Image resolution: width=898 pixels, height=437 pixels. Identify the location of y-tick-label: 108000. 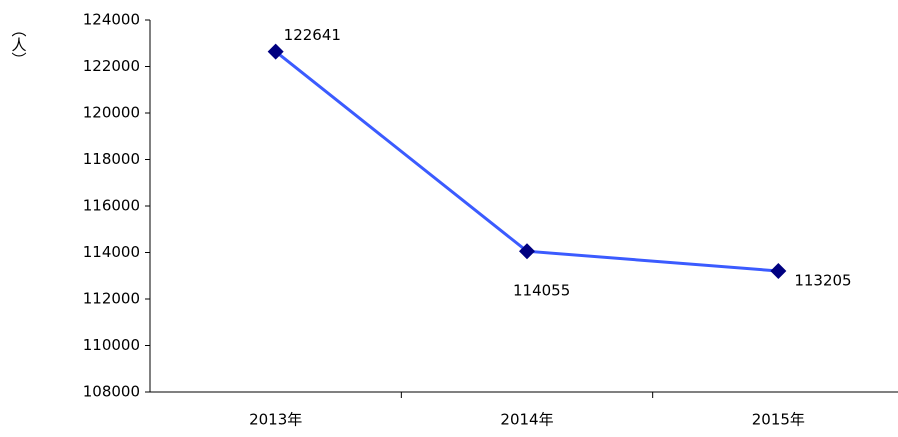
(111, 392).